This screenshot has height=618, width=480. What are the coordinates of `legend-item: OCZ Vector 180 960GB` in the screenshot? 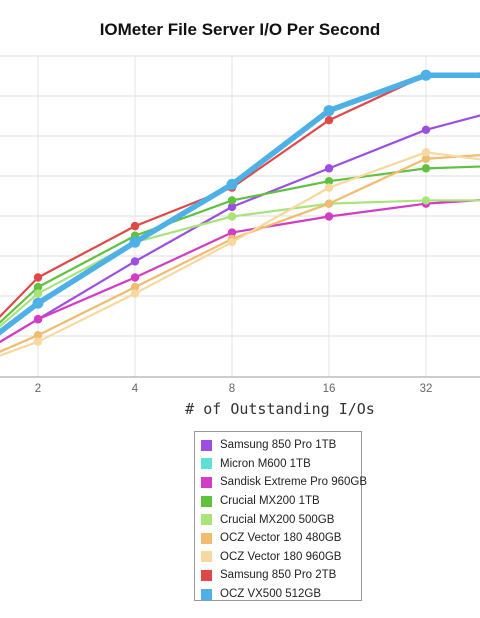 It's located at (281, 557).